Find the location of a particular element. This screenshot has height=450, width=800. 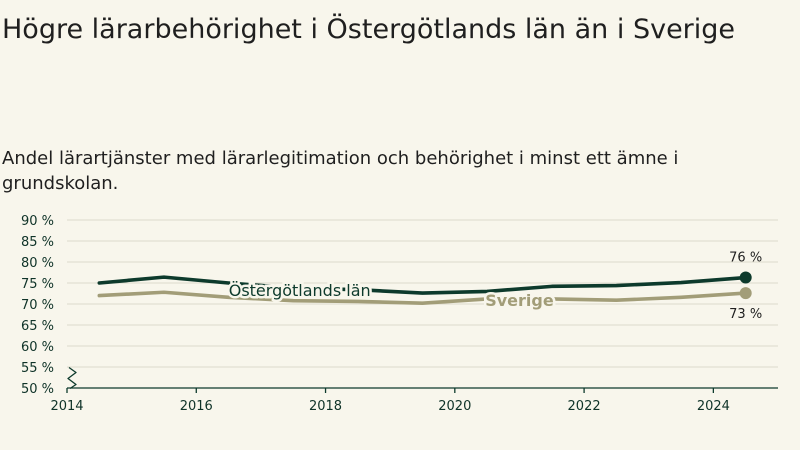

y-tick-label: 60 % is located at coordinates (37, 347).